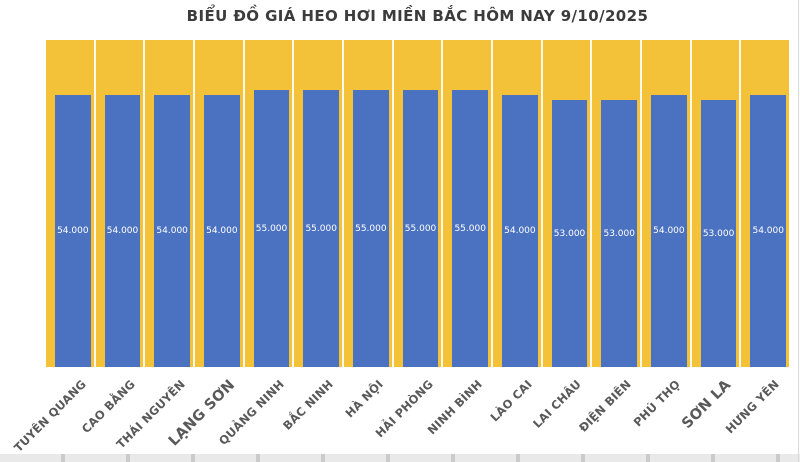 This screenshot has height=462, width=800. Describe the element at coordinates (798, 231) in the screenshot. I see `window-right-edge` at that location.